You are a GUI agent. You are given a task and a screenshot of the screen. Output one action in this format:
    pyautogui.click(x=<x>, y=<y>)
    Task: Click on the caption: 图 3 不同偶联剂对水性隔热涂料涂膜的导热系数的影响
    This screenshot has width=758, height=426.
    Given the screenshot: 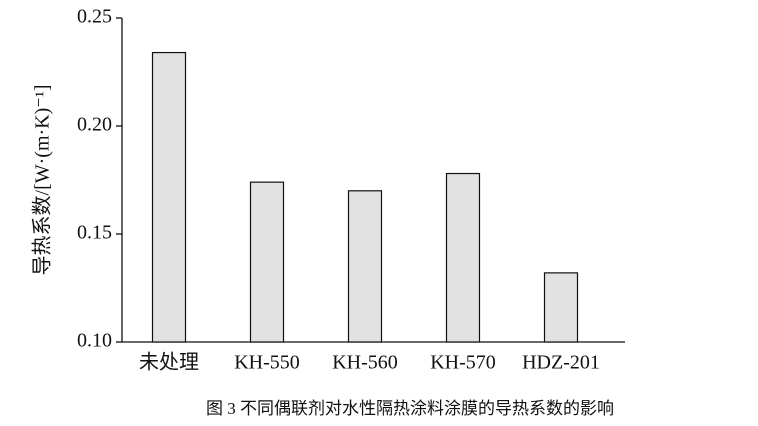 What is the action you would take?
    pyautogui.click(x=410, y=408)
    